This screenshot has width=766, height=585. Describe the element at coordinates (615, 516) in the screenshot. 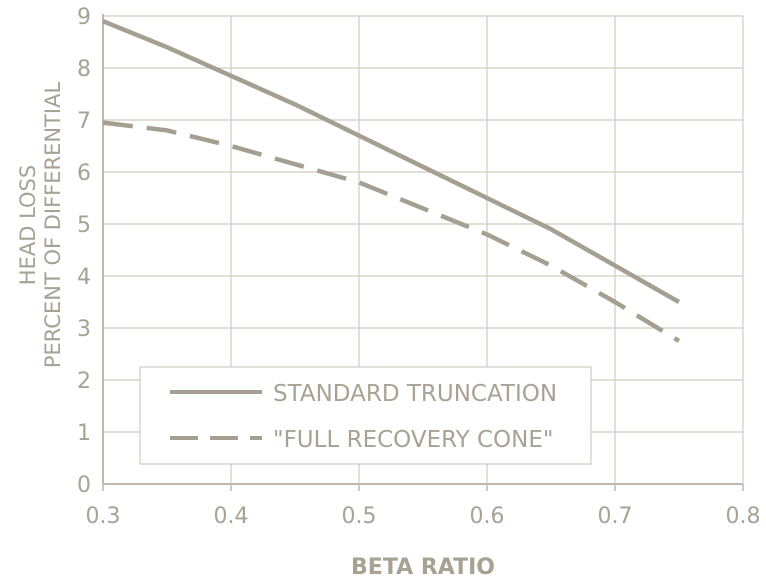

I see `x-tick-label-0.7: 0.7` at that location.